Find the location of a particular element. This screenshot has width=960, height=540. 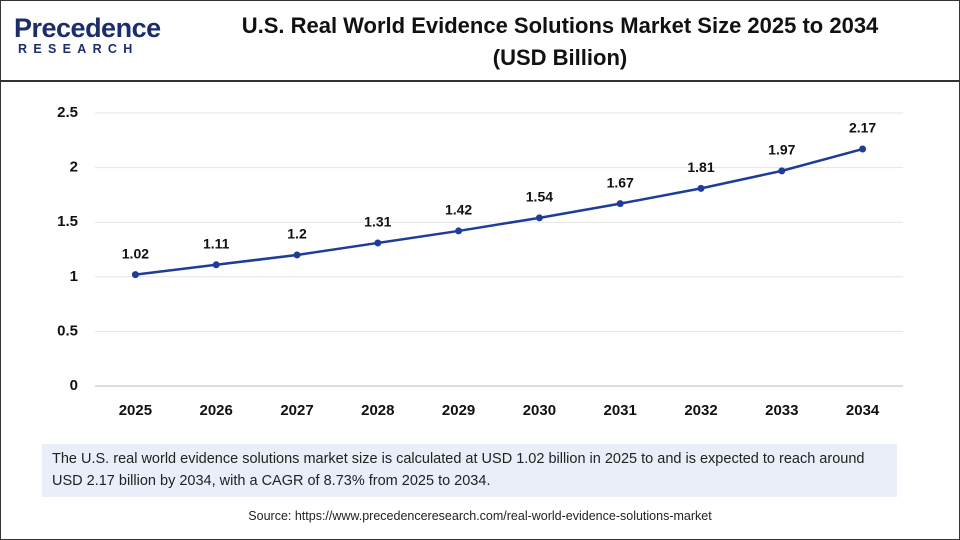

data-label: 2.17 is located at coordinates (862, 128).